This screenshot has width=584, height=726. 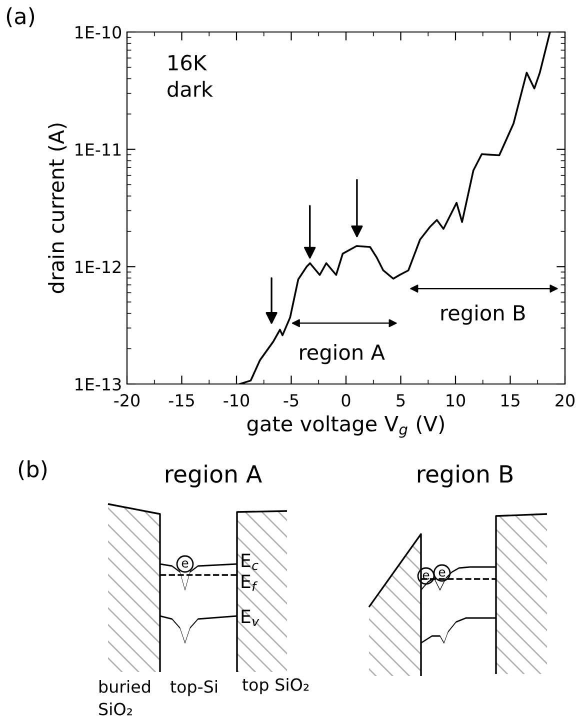 What do you see at coordinates (250, 562) in the screenshot?
I see `text: E$_{c}$` at bounding box center [250, 562].